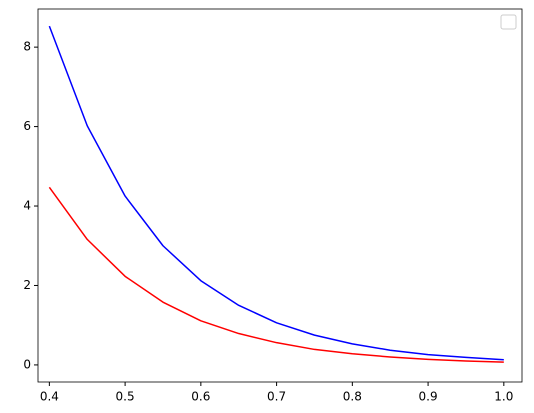 The width and height of the screenshot is (534, 413). What do you see at coordinates (428, 397) in the screenshot?
I see `x-tick-label: 0.9` at bounding box center [428, 397].